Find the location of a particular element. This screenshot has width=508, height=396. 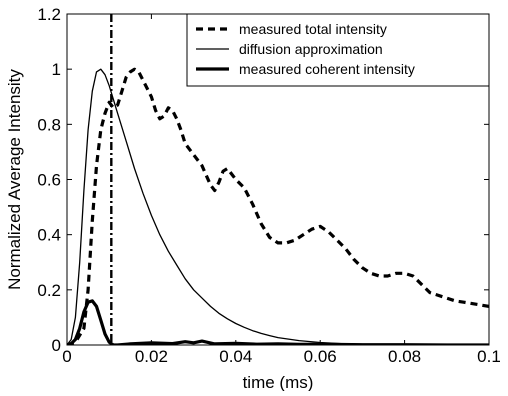

legend-label-0: measured total intensity is located at coordinates (313, 29).